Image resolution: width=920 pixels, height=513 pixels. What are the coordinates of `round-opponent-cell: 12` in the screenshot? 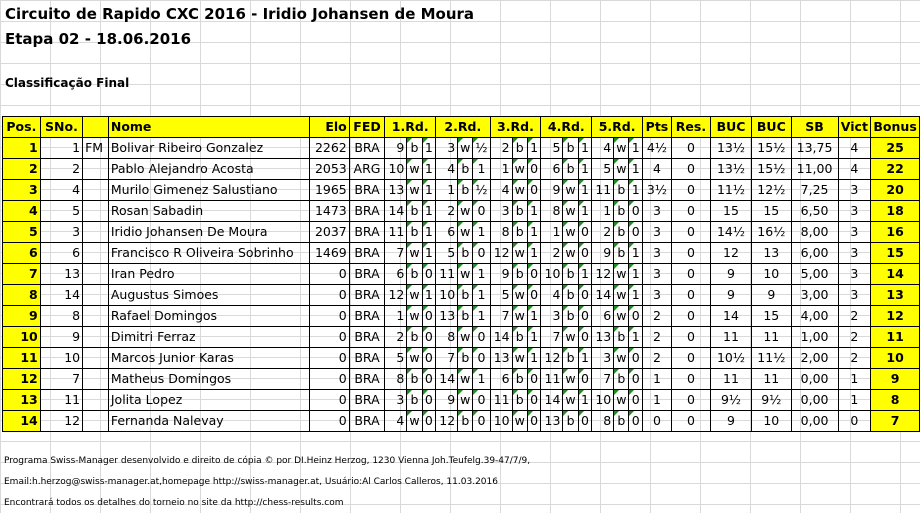 It's located at (501, 253).